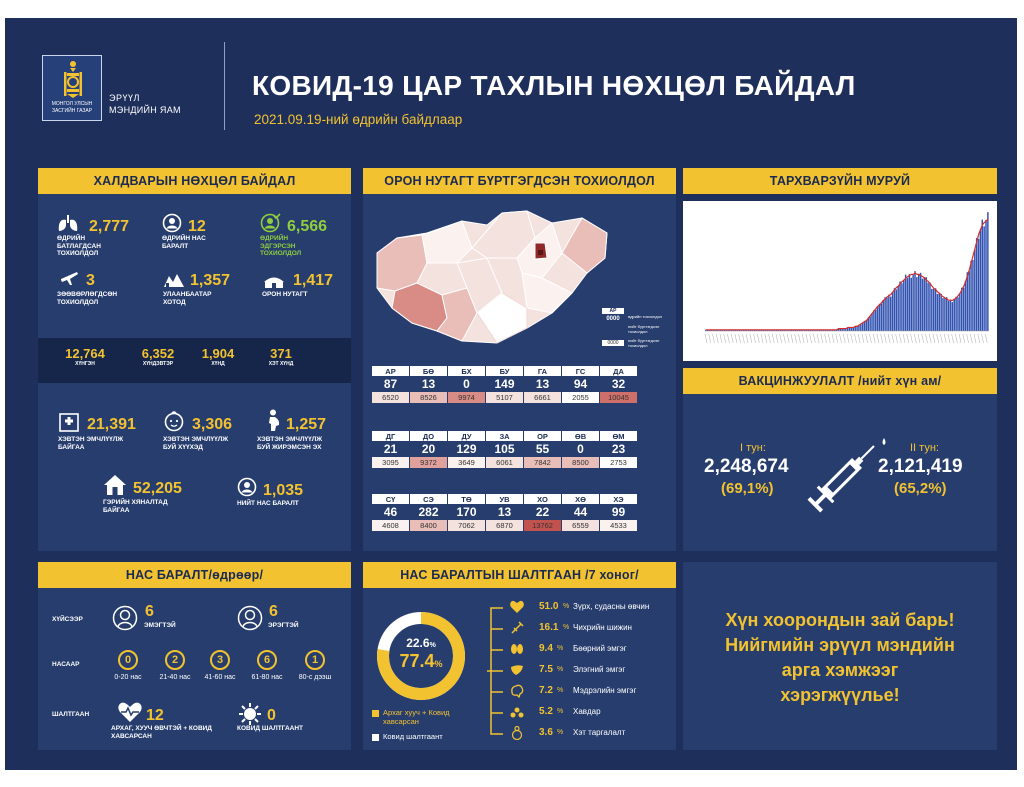 Image resolution: width=1024 pixels, height=787 pixels. Describe the element at coordinates (307, 226) in the screenshot. I see `daily-recovered-value: 6,566` at that location.